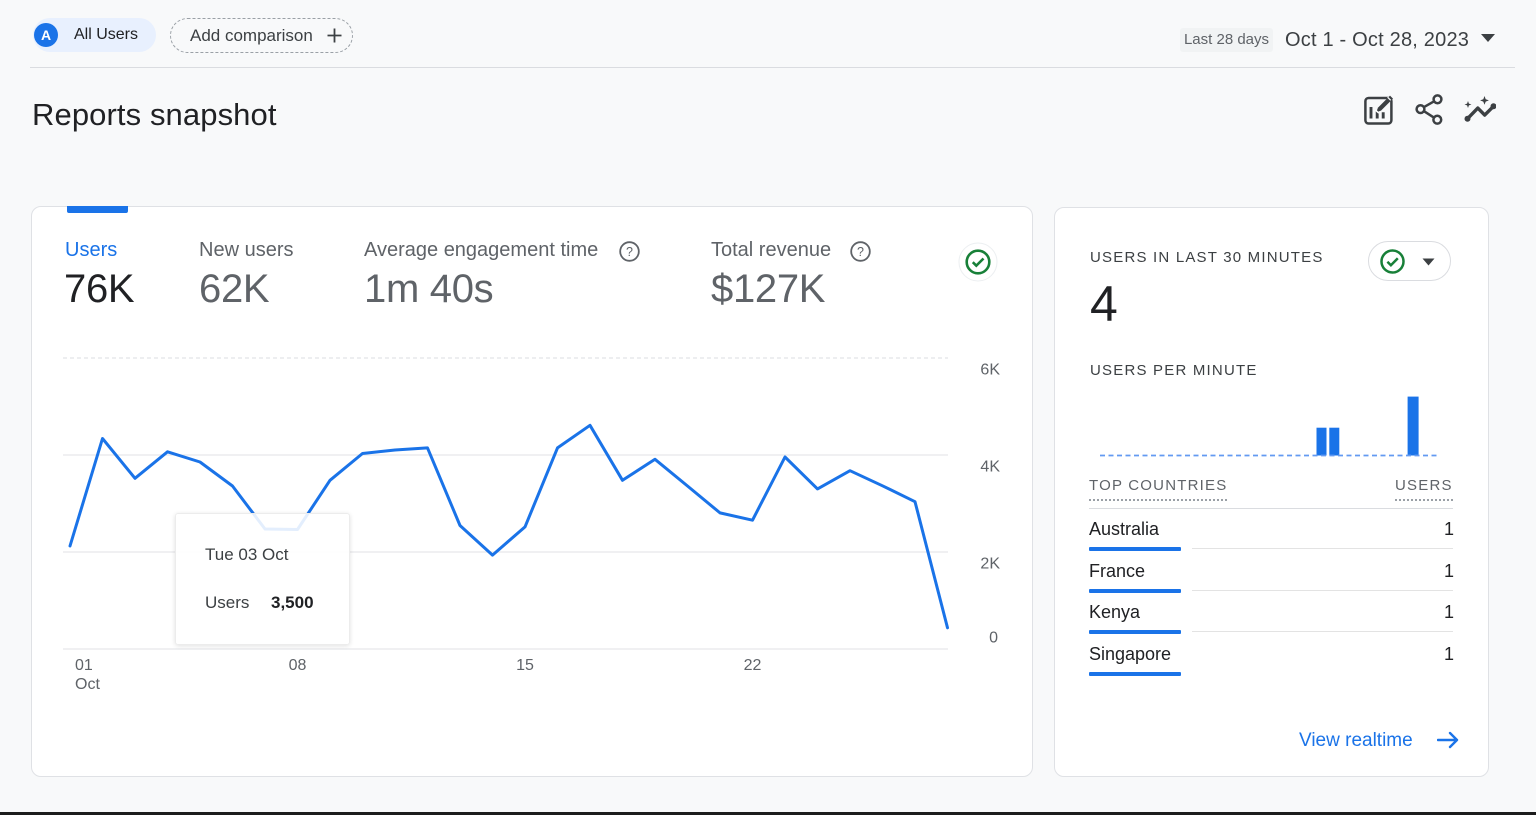 The width and height of the screenshot is (1536, 815). Describe the element at coordinates (298, 665) in the screenshot. I see `svg-text: 08` at that location.